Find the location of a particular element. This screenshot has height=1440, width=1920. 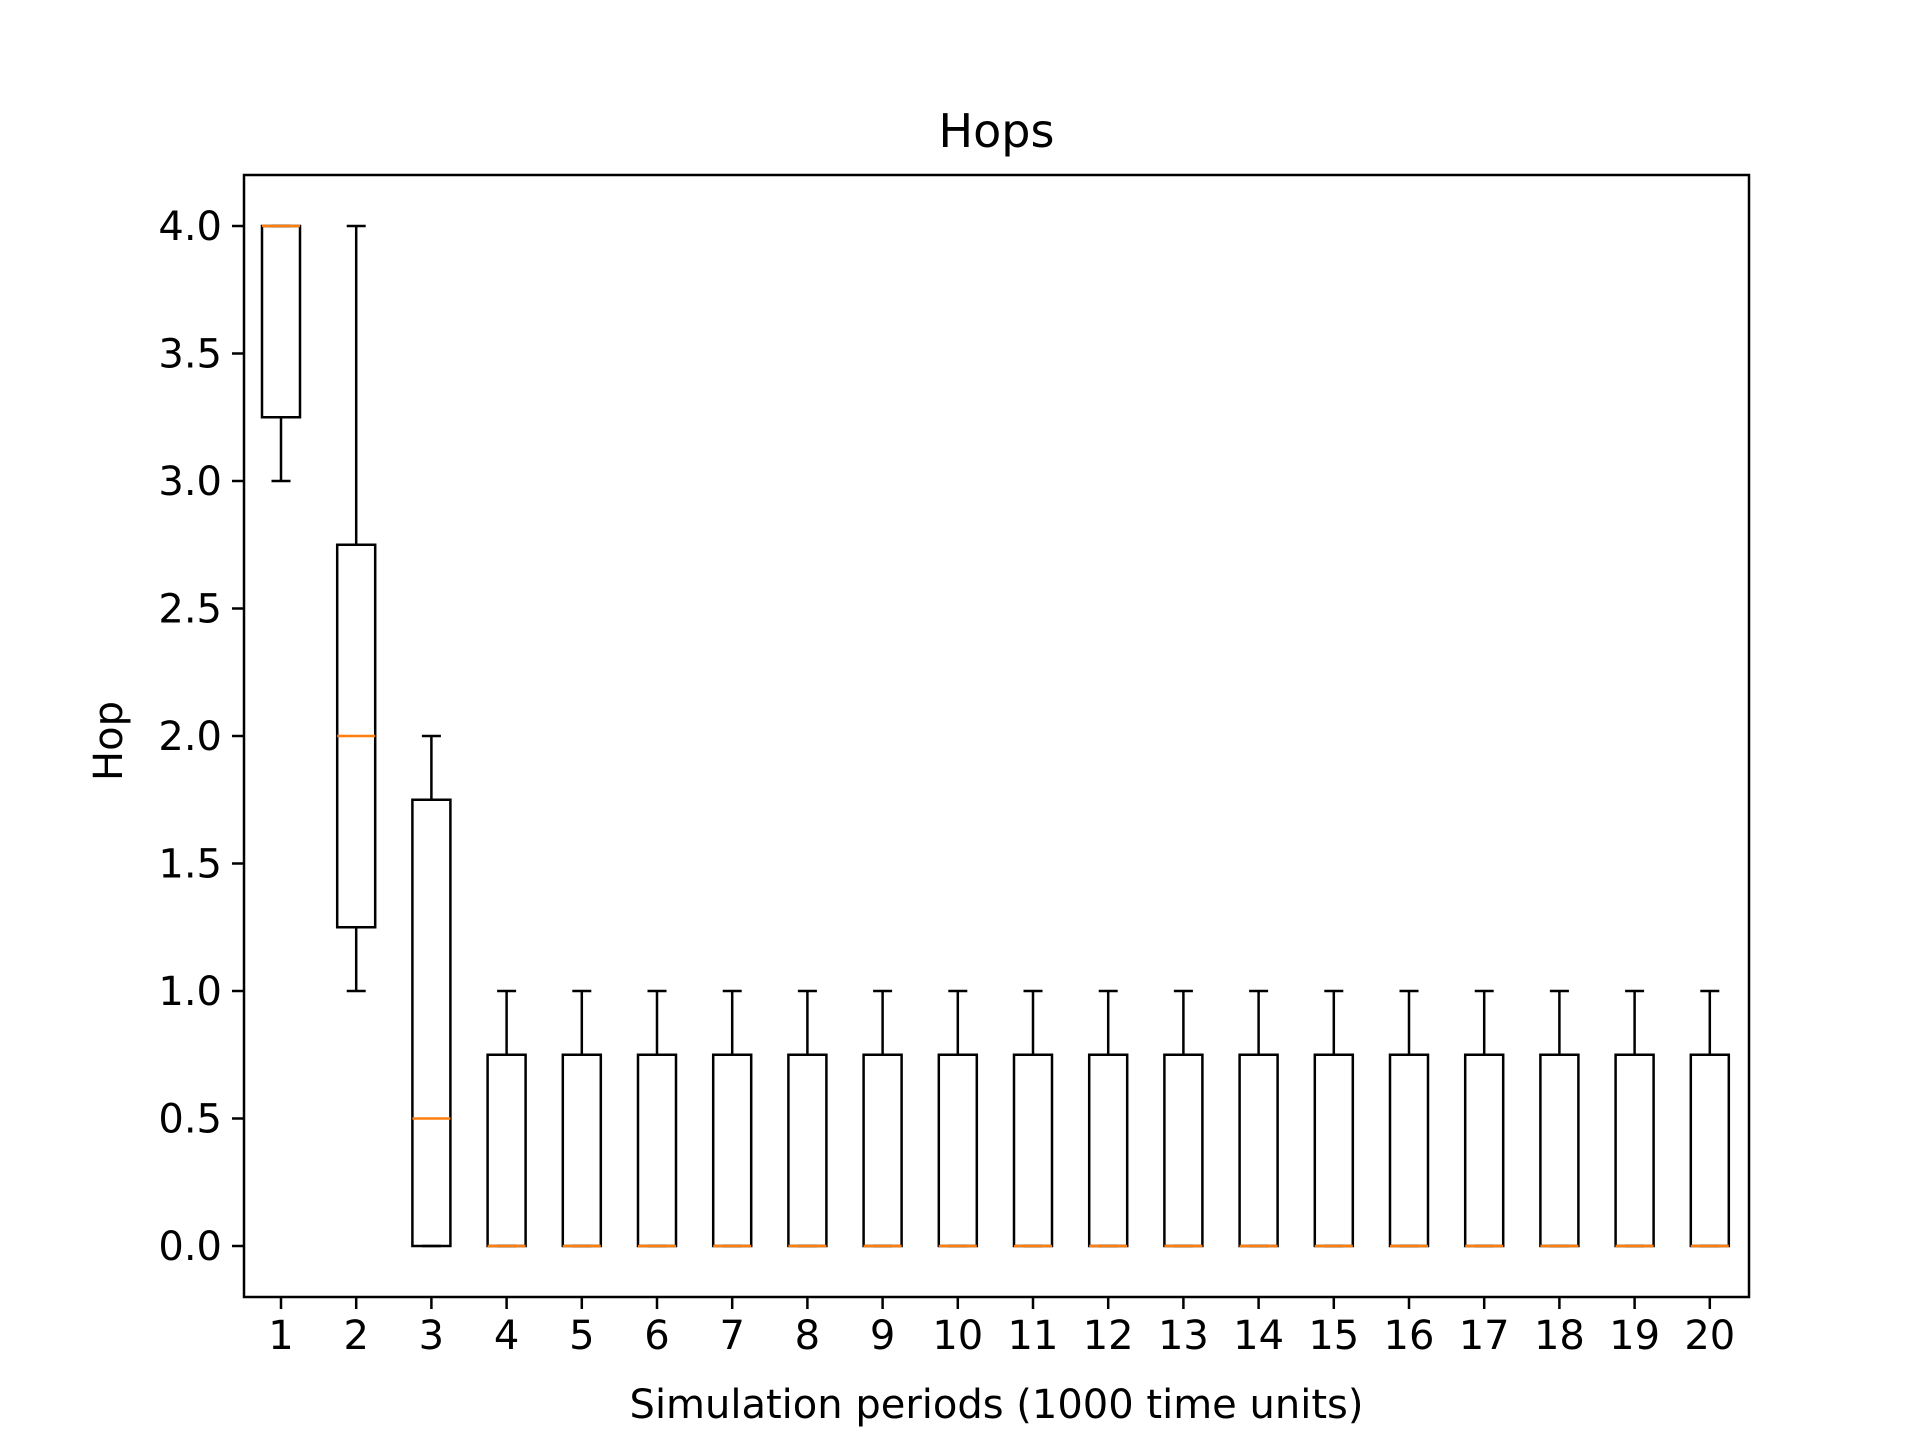

x-tick-label: 19 is located at coordinates (1634, 1336).